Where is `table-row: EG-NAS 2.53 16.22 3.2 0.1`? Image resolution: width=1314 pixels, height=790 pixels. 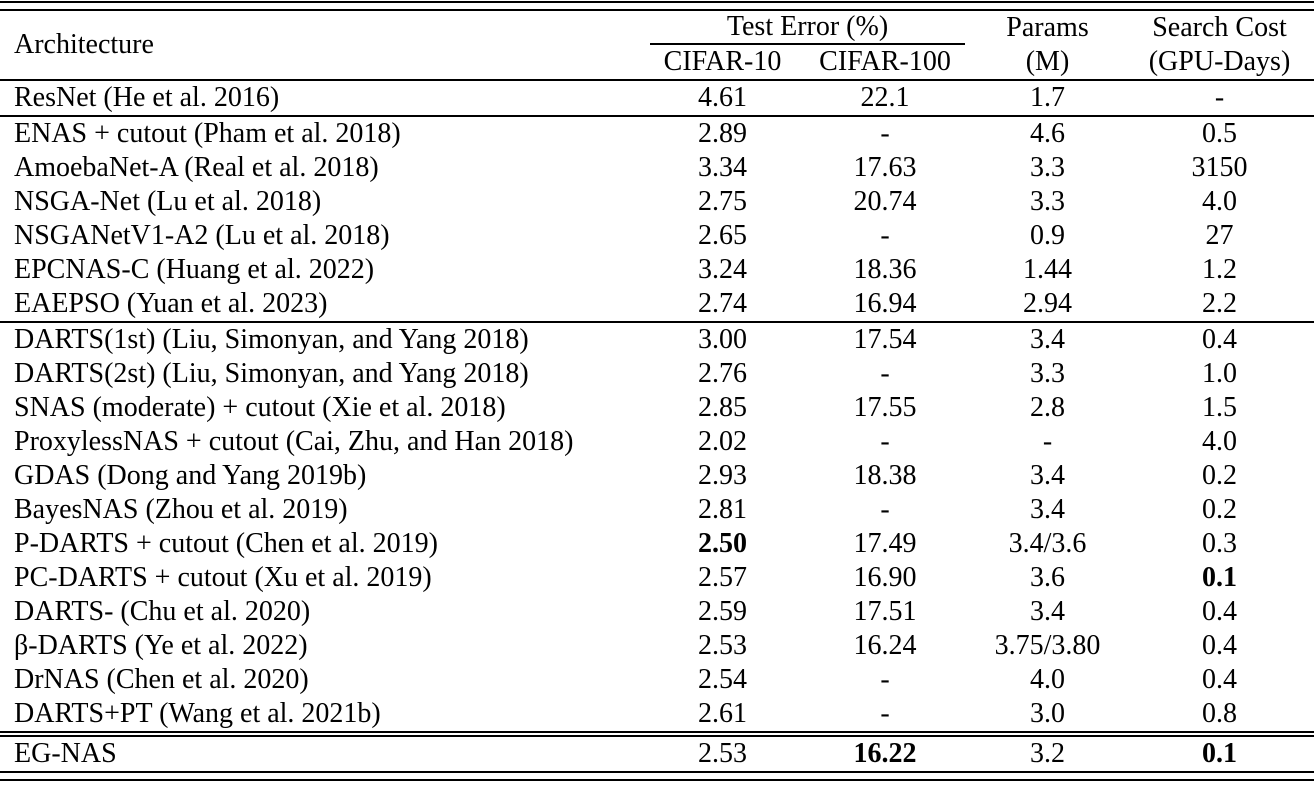
table-row: EG-NAS 2.53 16.22 3.2 0.1 is located at coordinates (657, 754).